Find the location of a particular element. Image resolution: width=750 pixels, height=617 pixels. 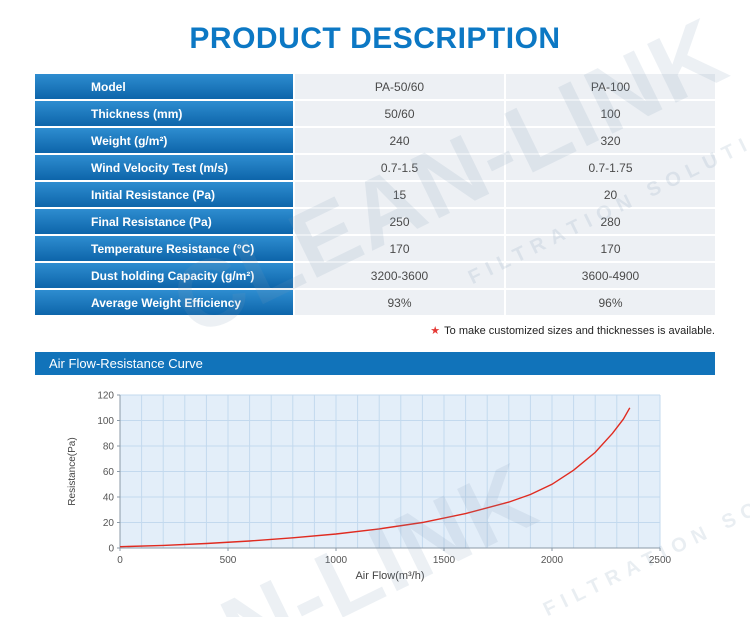

svg-text: 60 is located at coordinates (109, 472).